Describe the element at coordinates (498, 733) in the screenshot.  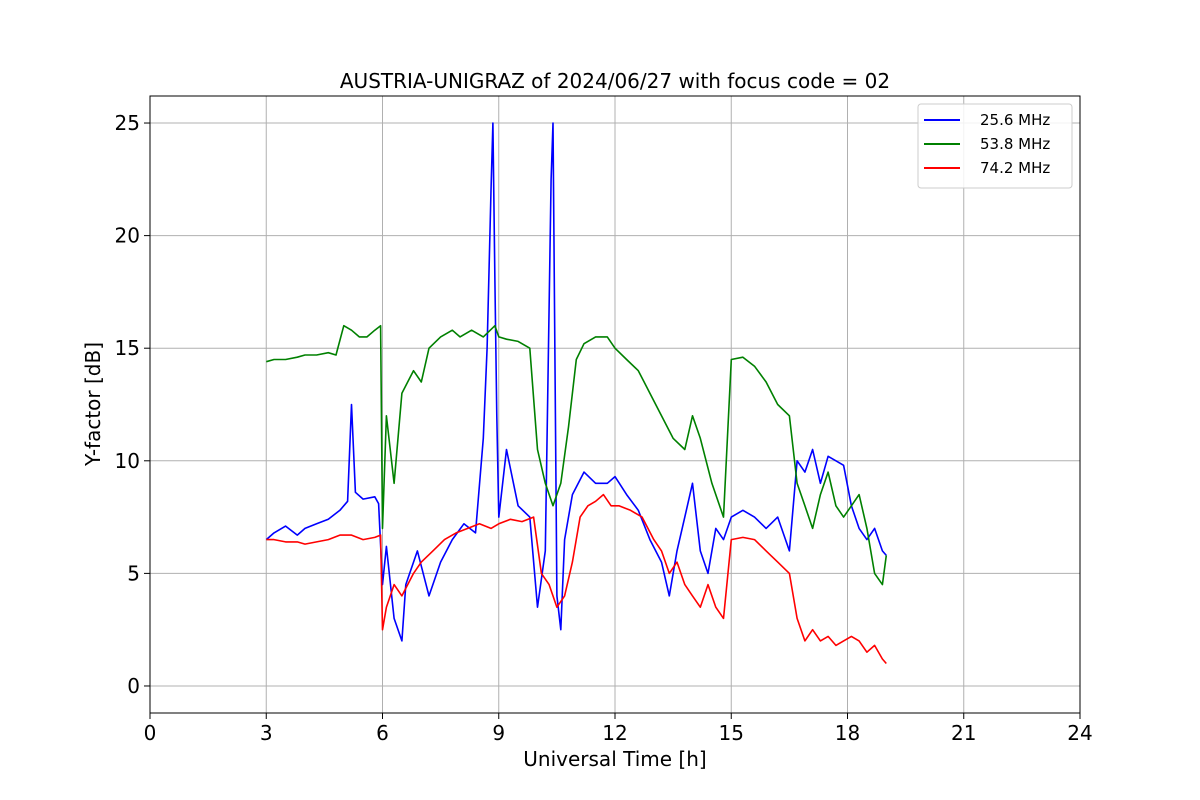
I see `x-tick-label: 9` at that location.